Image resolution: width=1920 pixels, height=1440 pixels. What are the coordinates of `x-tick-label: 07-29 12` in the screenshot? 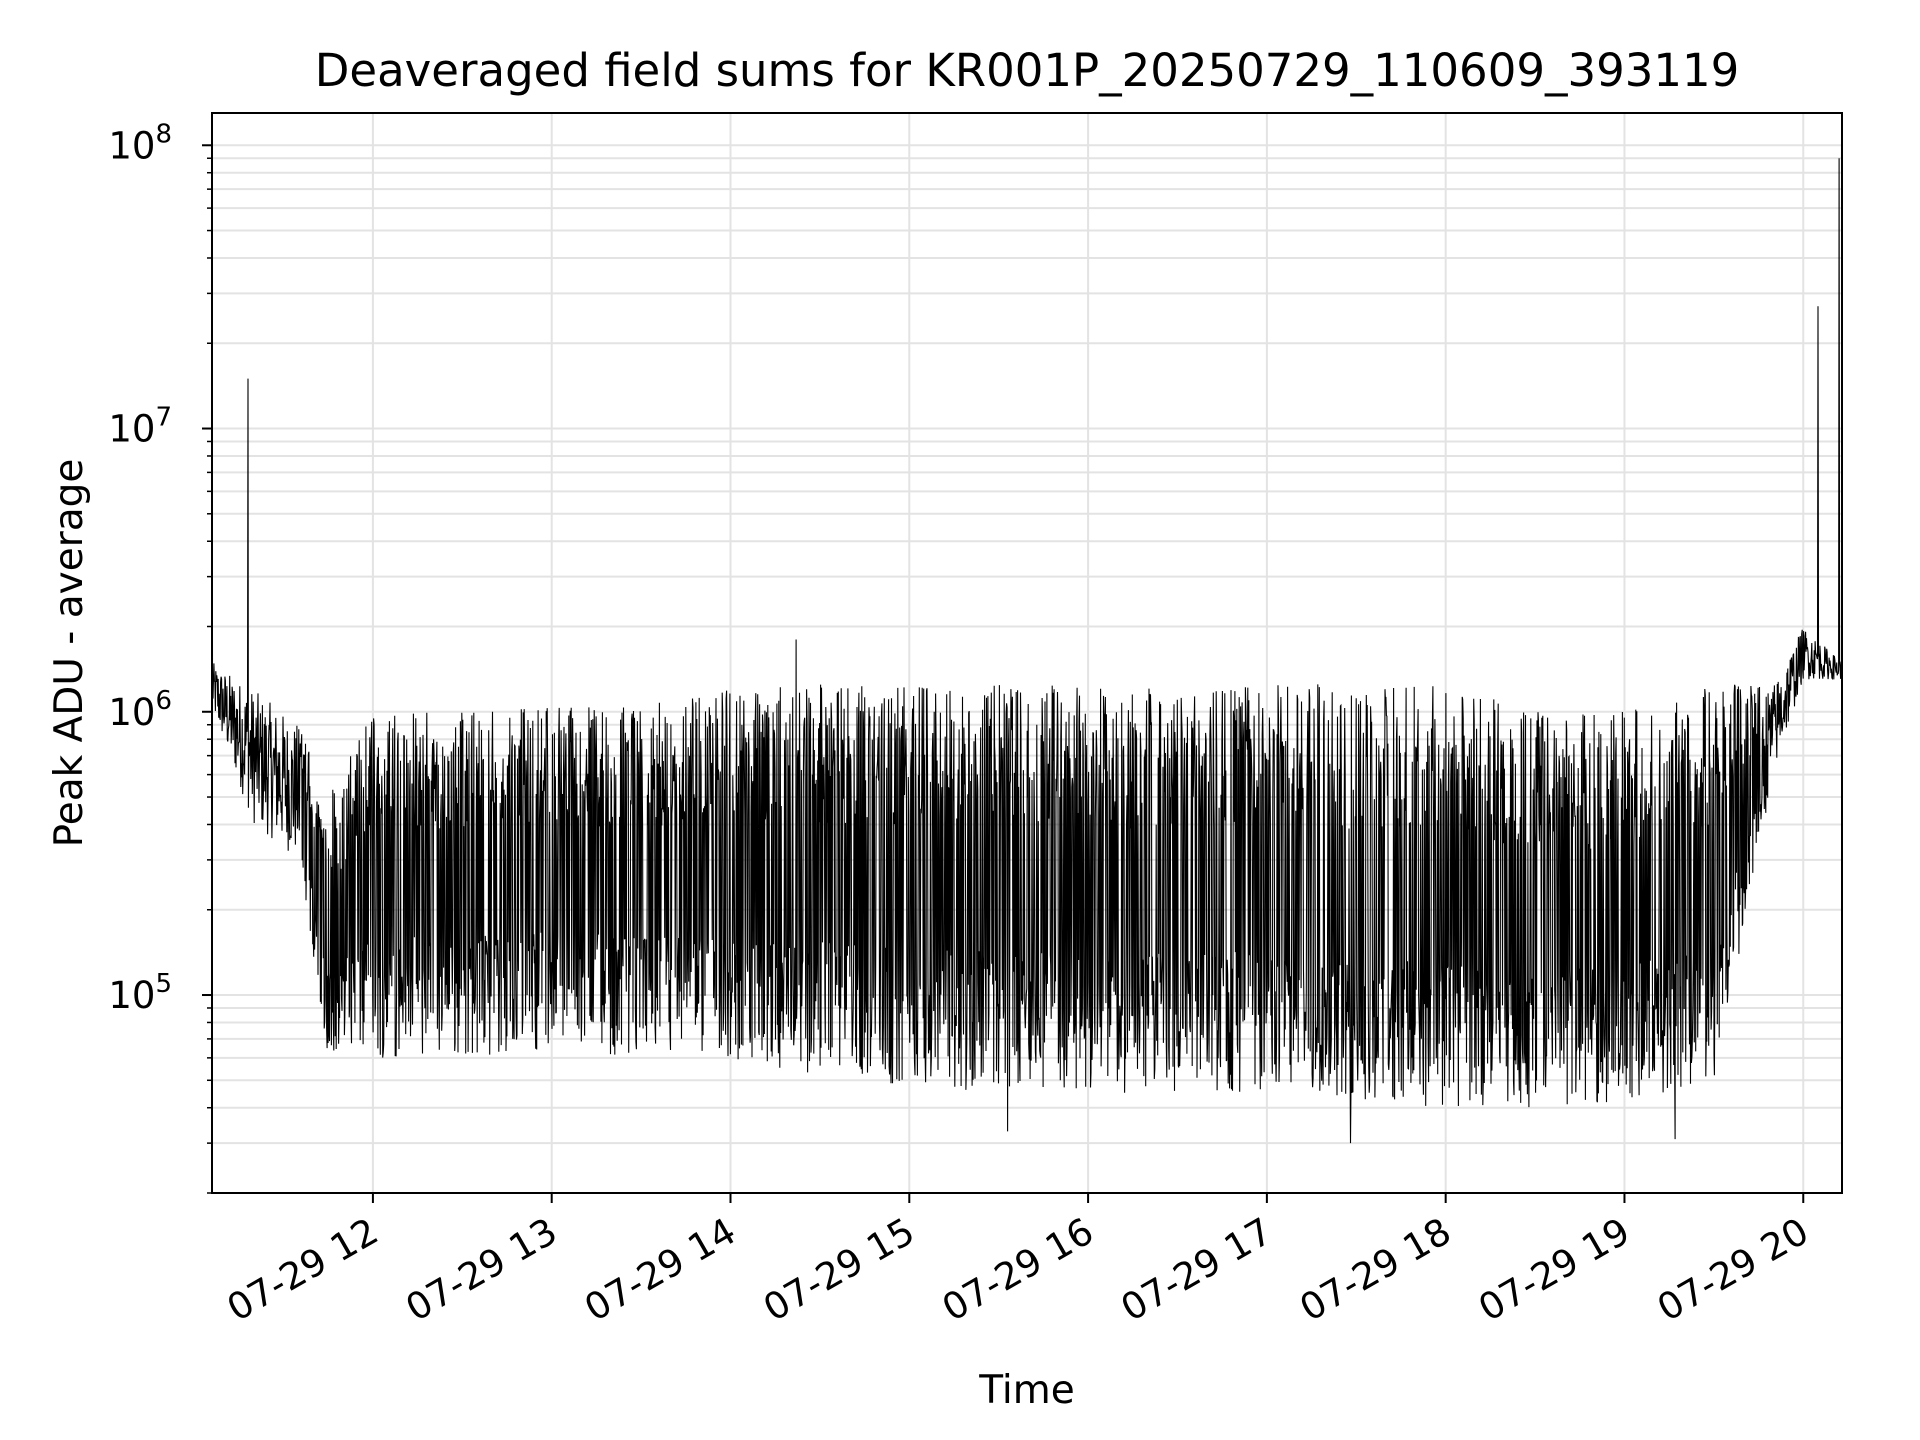 It's located at (303, 1270).